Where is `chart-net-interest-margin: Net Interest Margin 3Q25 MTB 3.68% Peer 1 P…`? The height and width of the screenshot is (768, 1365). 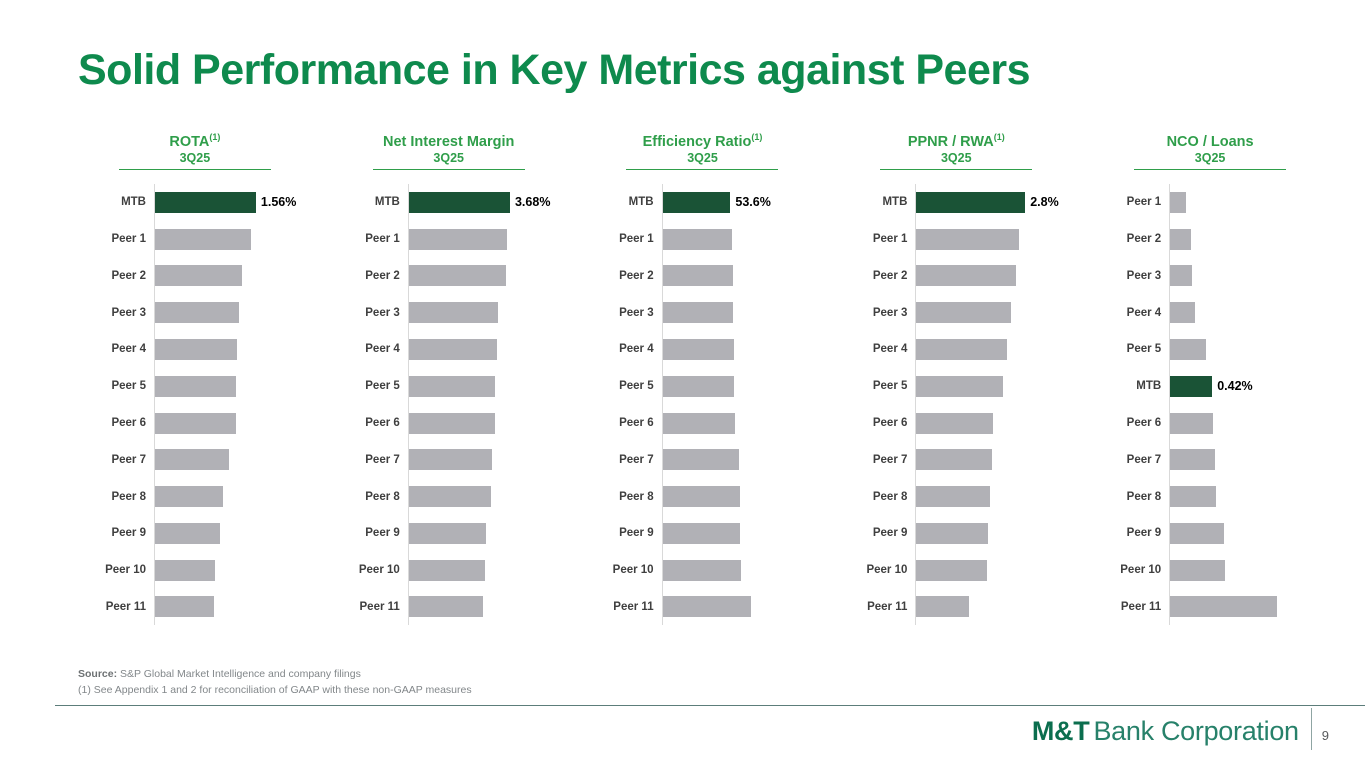 chart-net-interest-margin: Net Interest Margin 3Q25 MTB 3.68% Peer 1 P… is located at coordinates (449, 379).